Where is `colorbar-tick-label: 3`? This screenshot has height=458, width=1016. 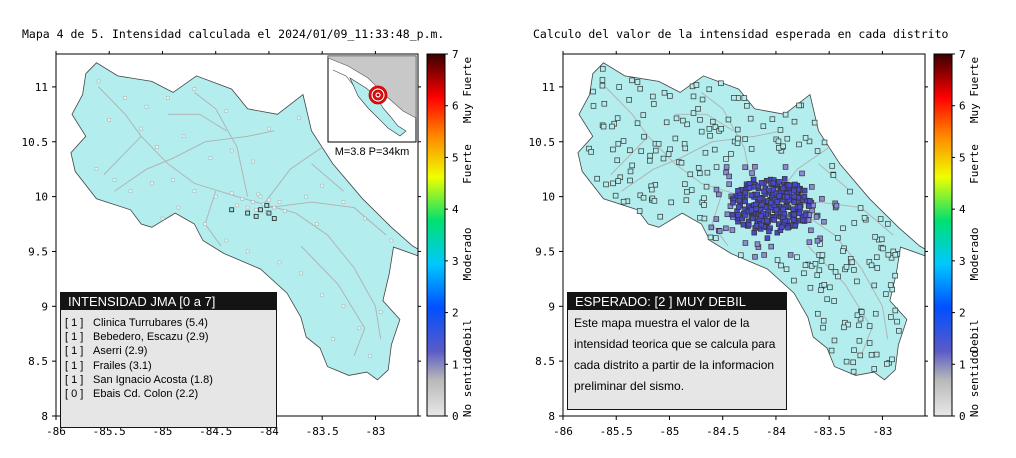 colorbar-tick-label: 3 is located at coordinates (455, 261).